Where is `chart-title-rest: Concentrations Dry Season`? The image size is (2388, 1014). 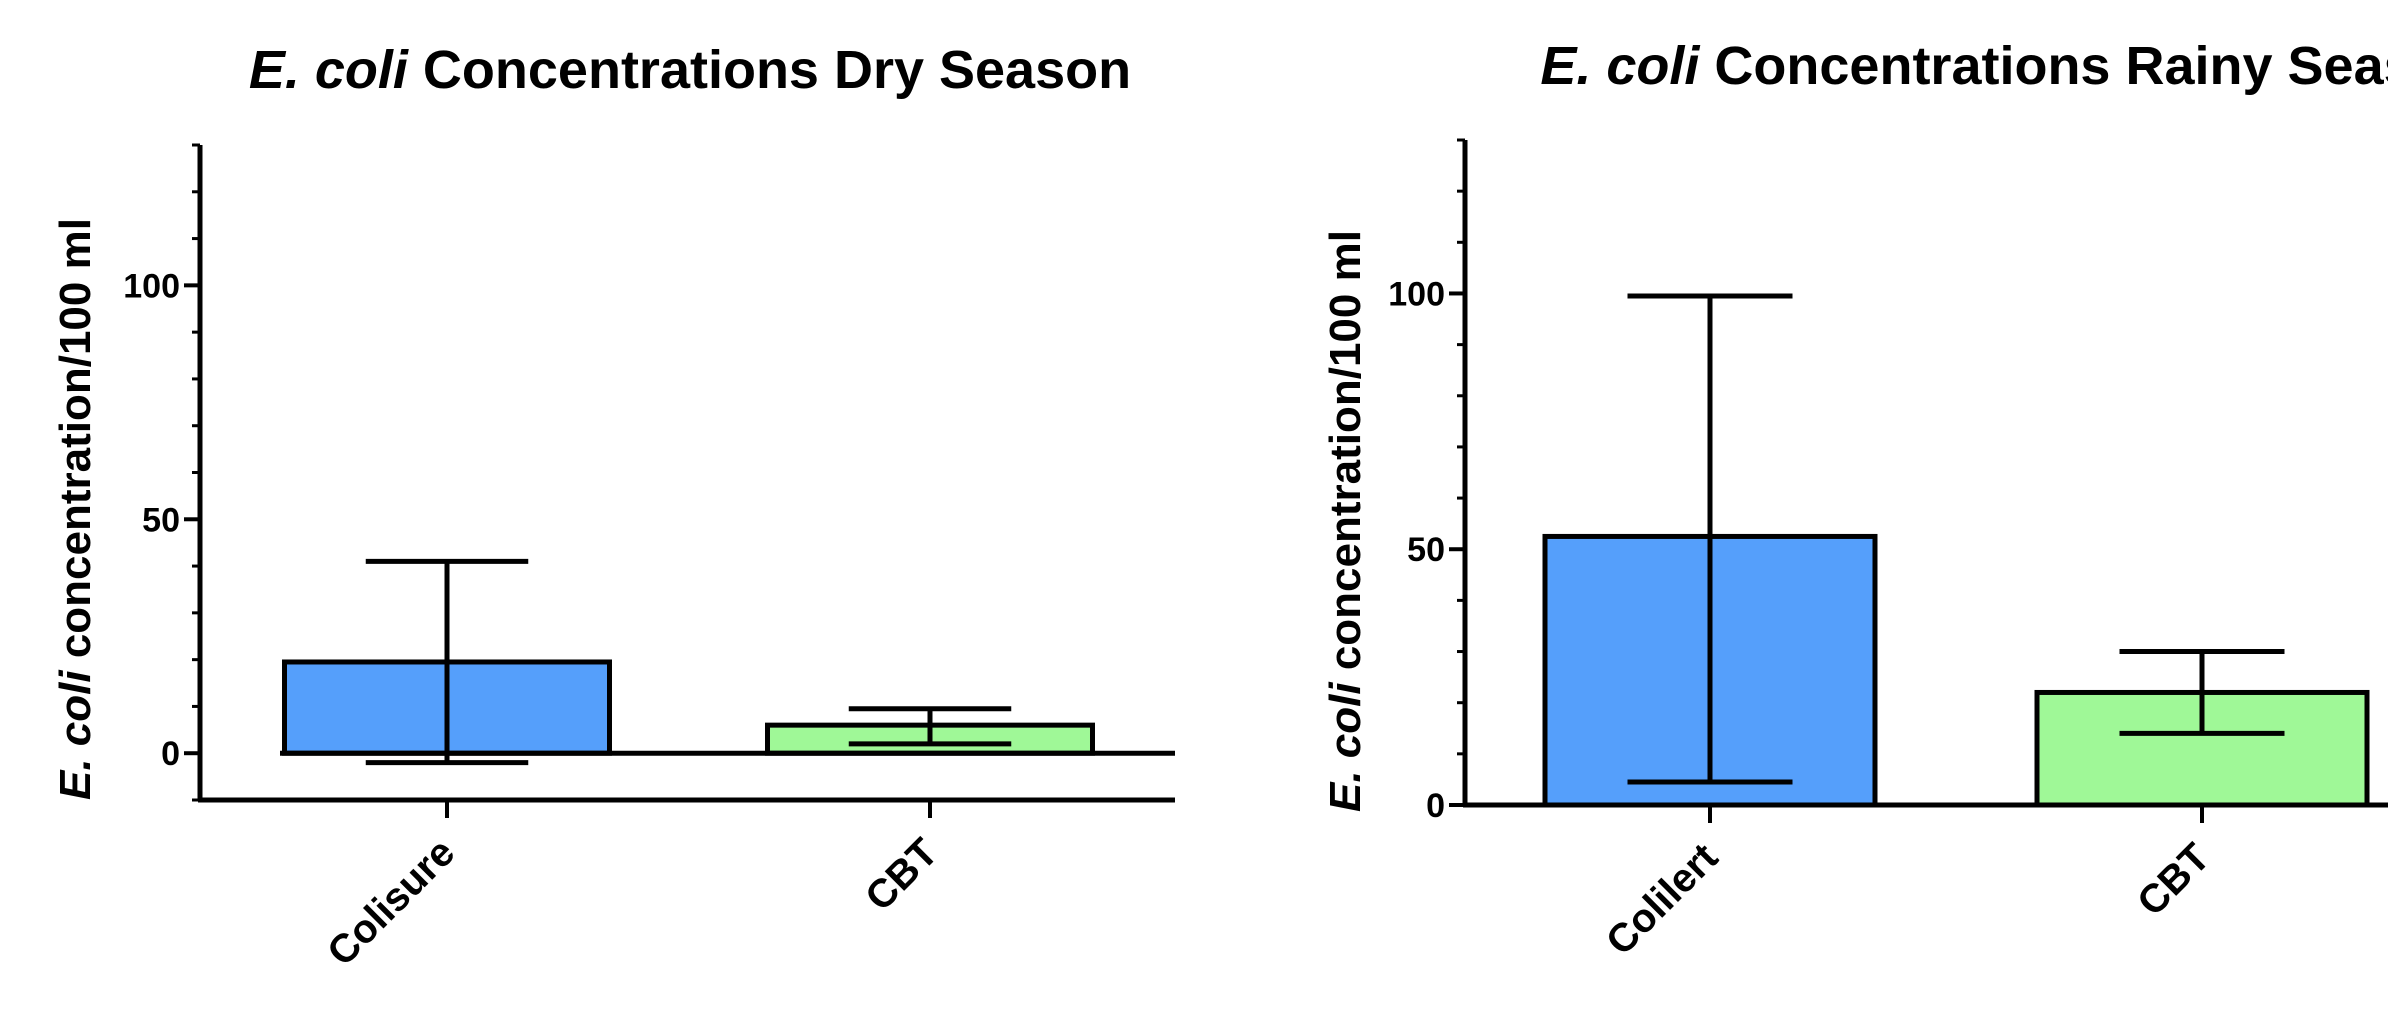
chart-title-rest: Concentrations Dry Season is located at coordinates (769, 70).